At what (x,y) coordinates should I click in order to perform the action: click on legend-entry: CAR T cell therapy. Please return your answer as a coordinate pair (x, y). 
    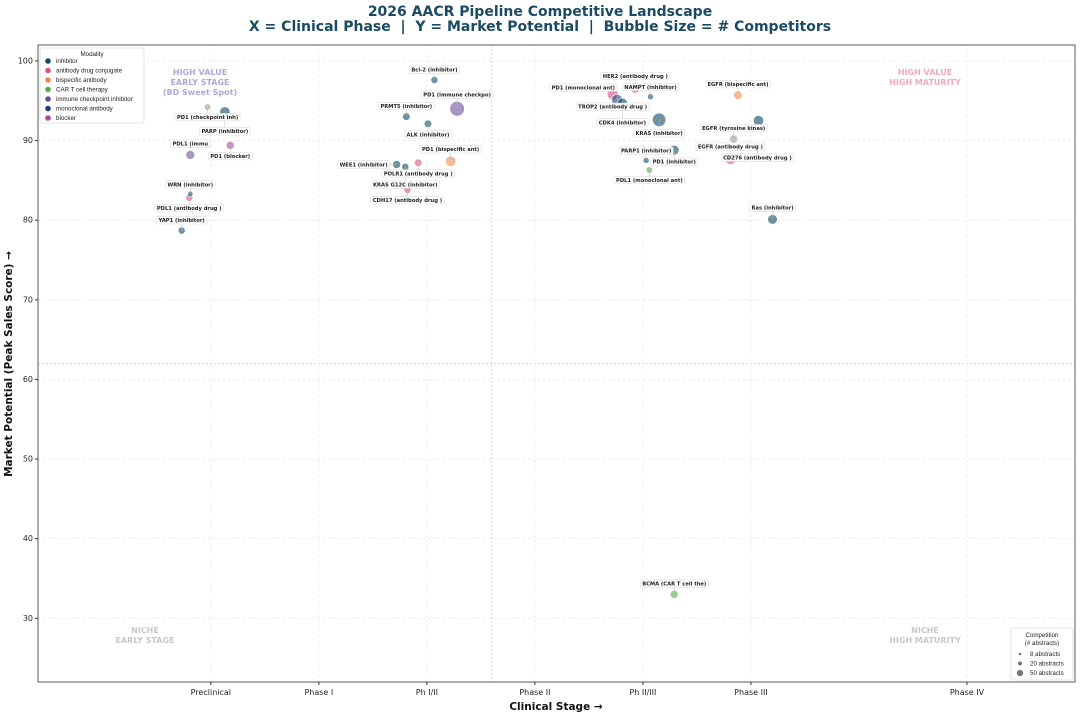
    Looking at the image, I should click on (82, 90).